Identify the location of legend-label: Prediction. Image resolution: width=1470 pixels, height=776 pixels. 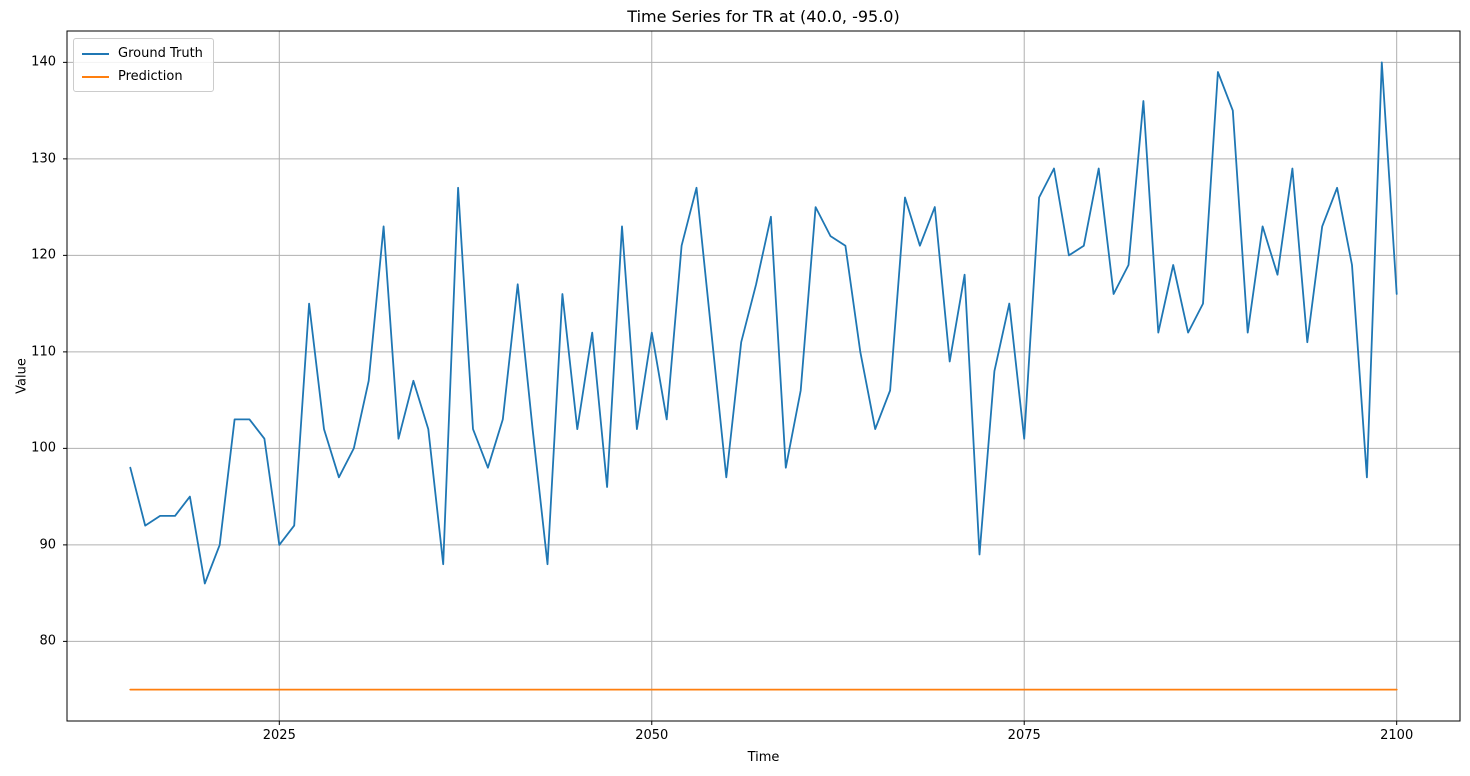
(150, 76).